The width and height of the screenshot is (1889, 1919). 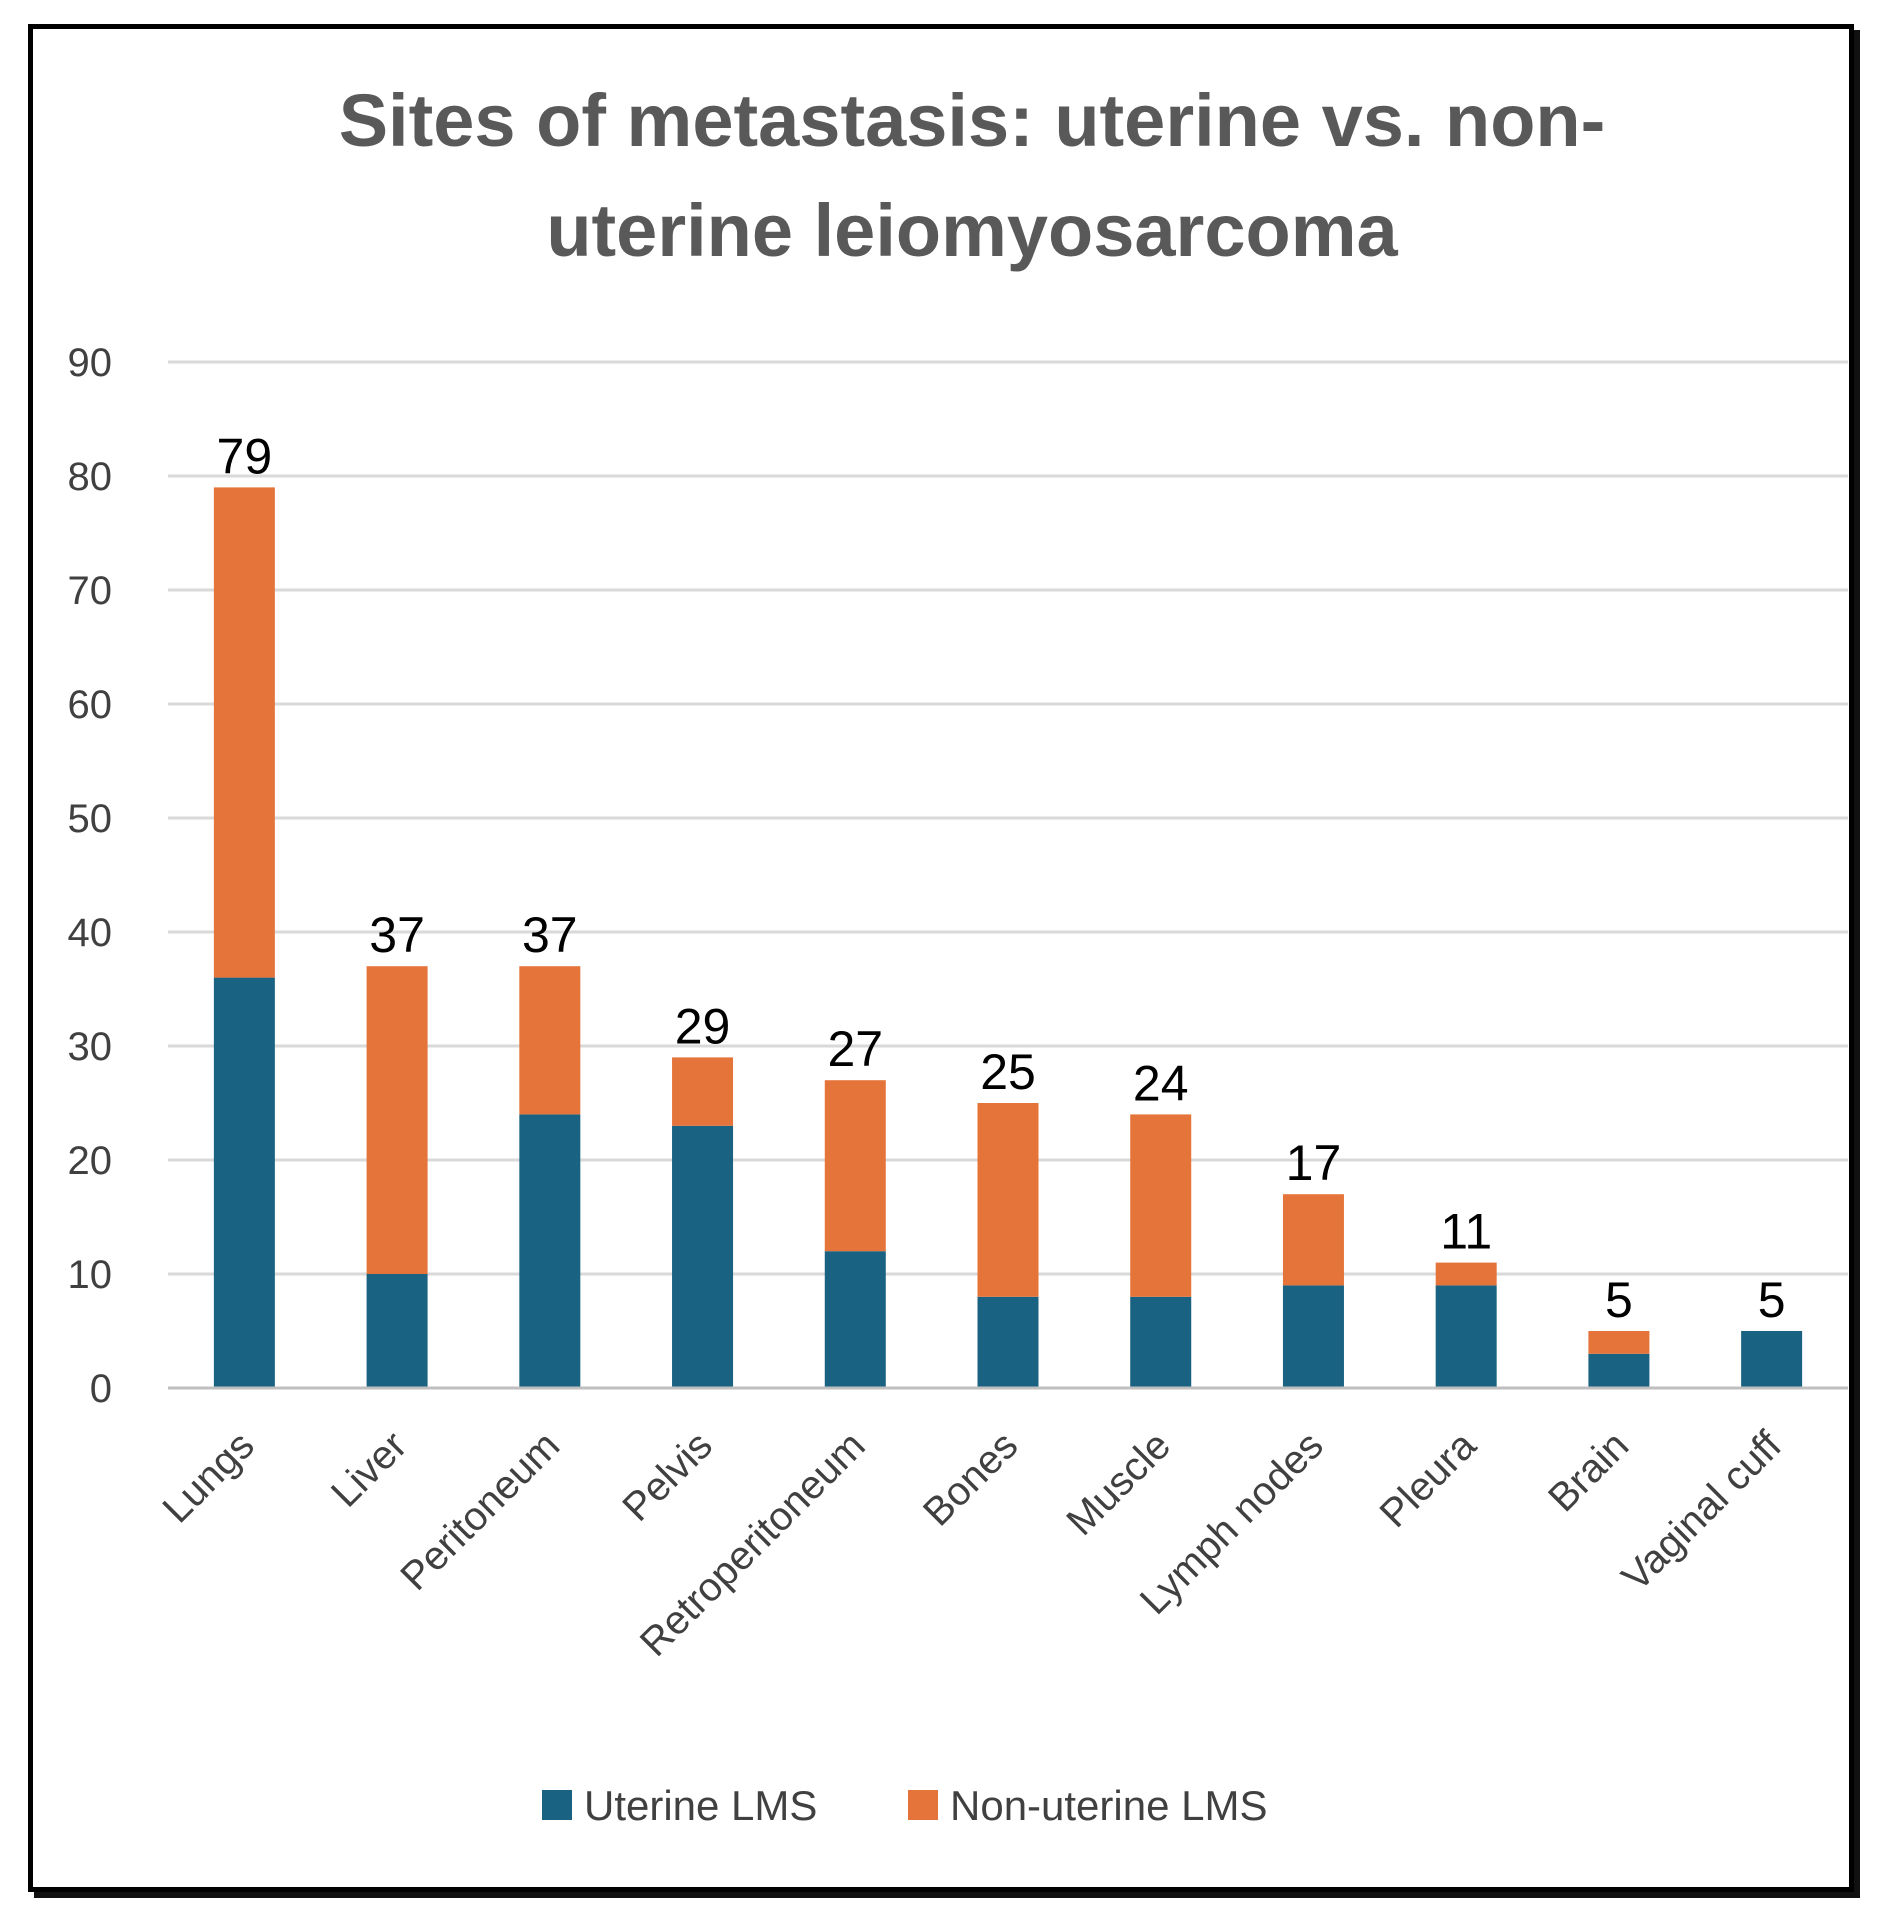 I want to click on data-label-lungs: 79, so click(x=245, y=456).